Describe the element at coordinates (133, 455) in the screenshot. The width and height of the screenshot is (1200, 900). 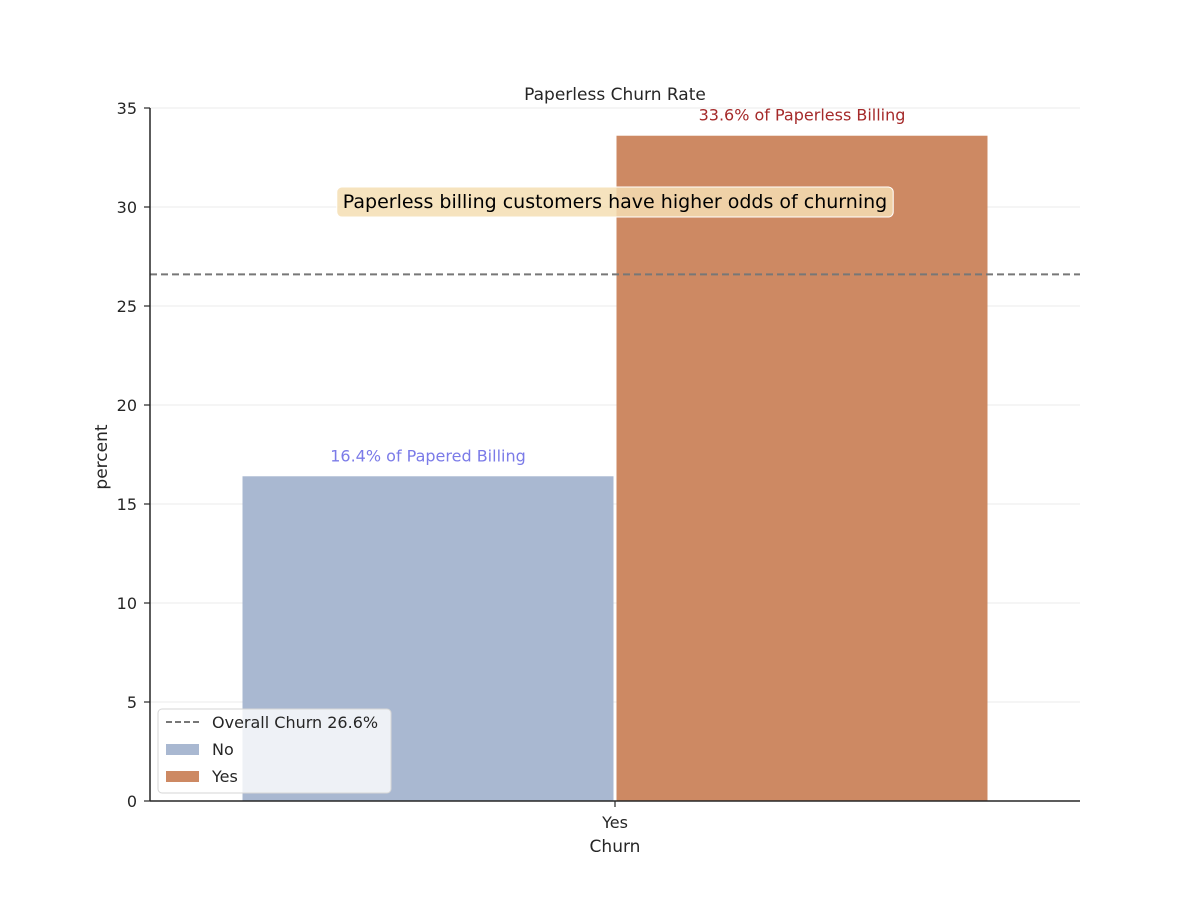
I see `y-ticks: 0 5 10 15 20 25 30 35` at that location.